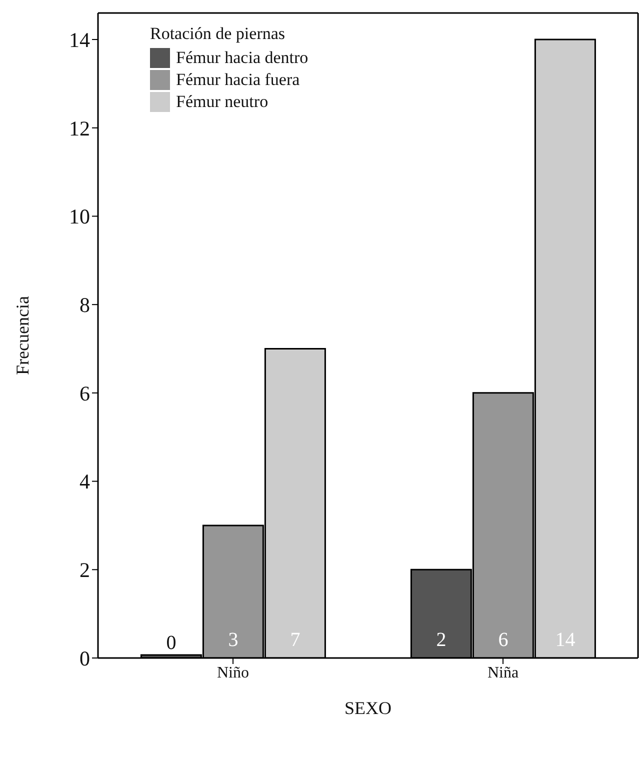 The height and width of the screenshot is (762, 639). What do you see at coordinates (242, 58) in the screenshot?
I see `legend-label: Fémur hacia dentro` at bounding box center [242, 58].